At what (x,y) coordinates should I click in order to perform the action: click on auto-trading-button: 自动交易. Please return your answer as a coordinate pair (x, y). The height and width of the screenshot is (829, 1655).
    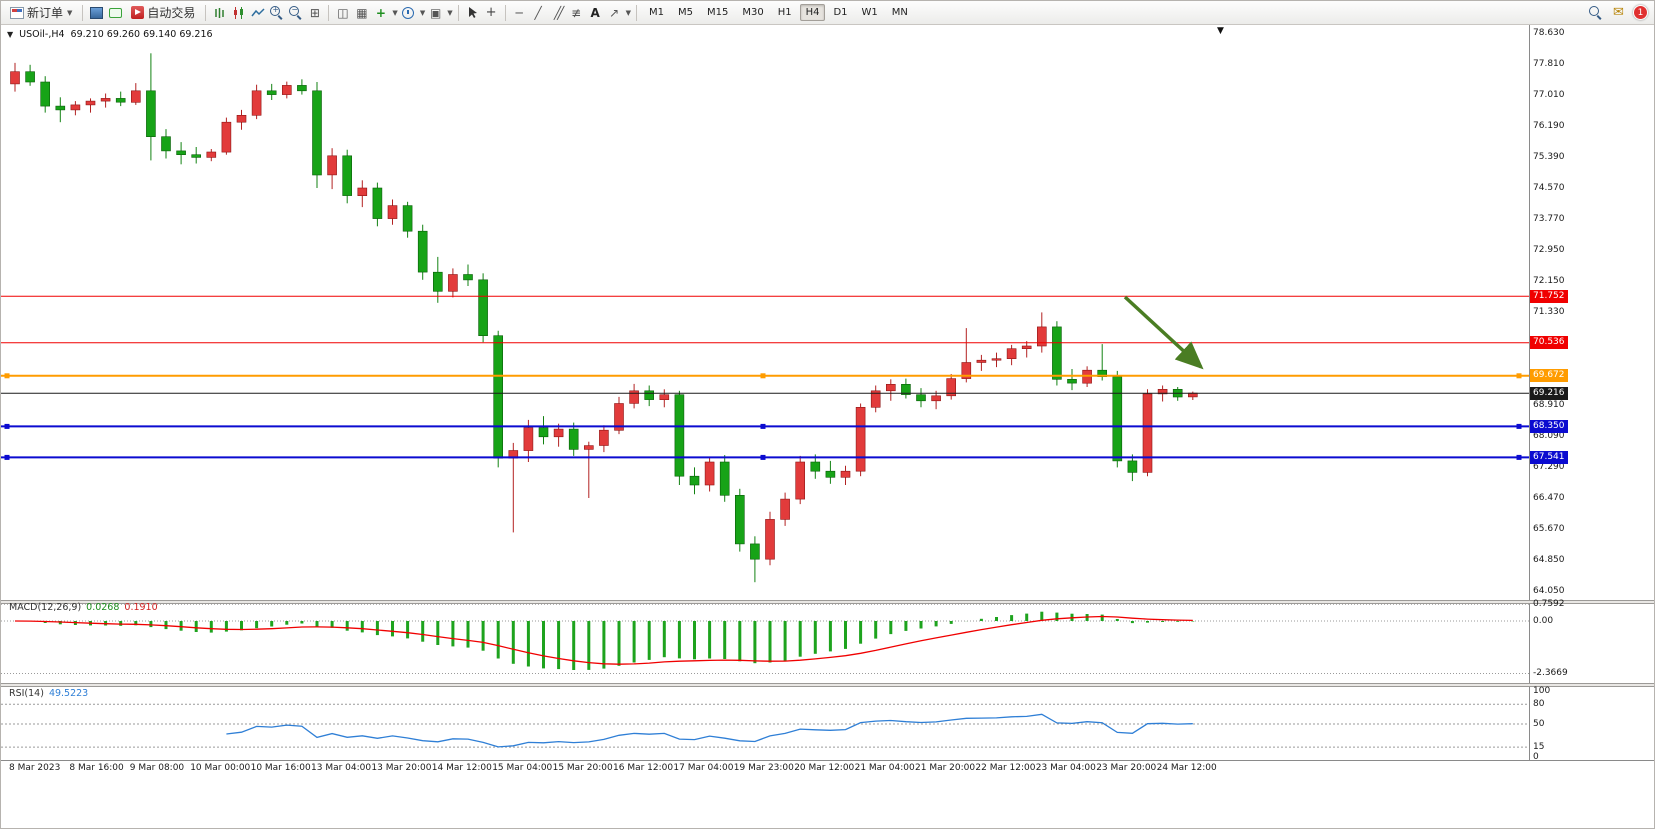
    Looking at the image, I should click on (163, 12).